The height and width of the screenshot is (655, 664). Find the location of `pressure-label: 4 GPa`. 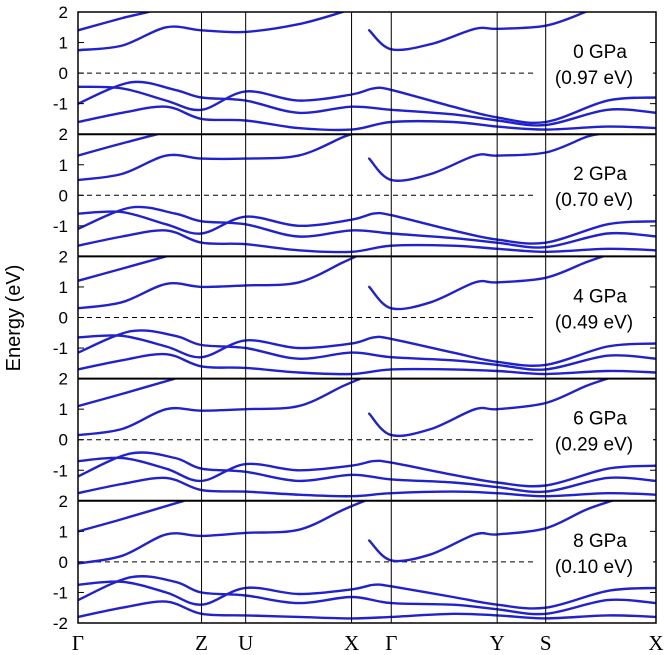

pressure-label: 4 GPa is located at coordinates (600, 296).